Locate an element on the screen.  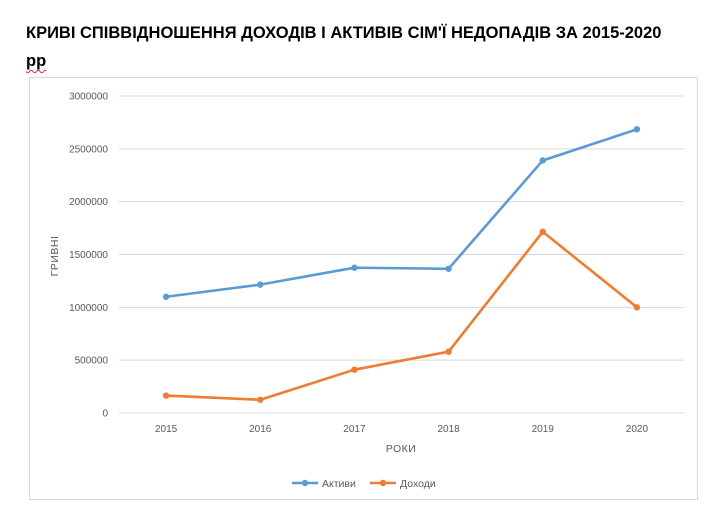
legend-label: Доходи is located at coordinates (418, 484).